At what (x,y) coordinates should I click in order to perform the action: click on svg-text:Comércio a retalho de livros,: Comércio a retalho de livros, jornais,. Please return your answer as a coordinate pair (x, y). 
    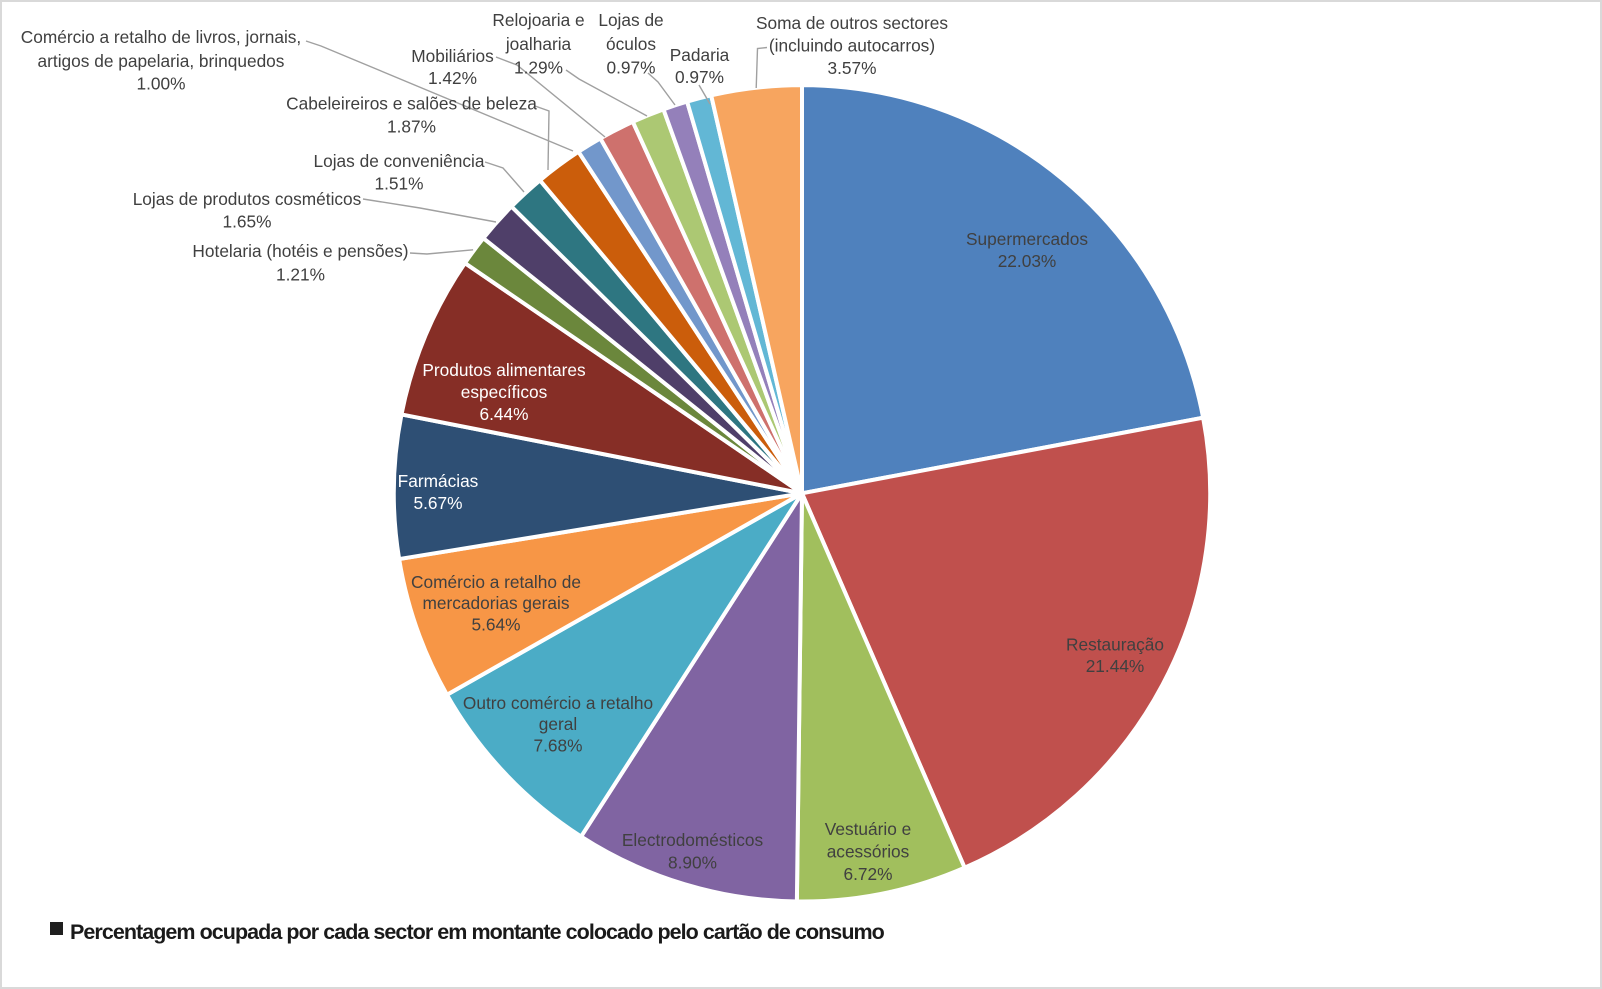
    Looking at the image, I should click on (161, 37).